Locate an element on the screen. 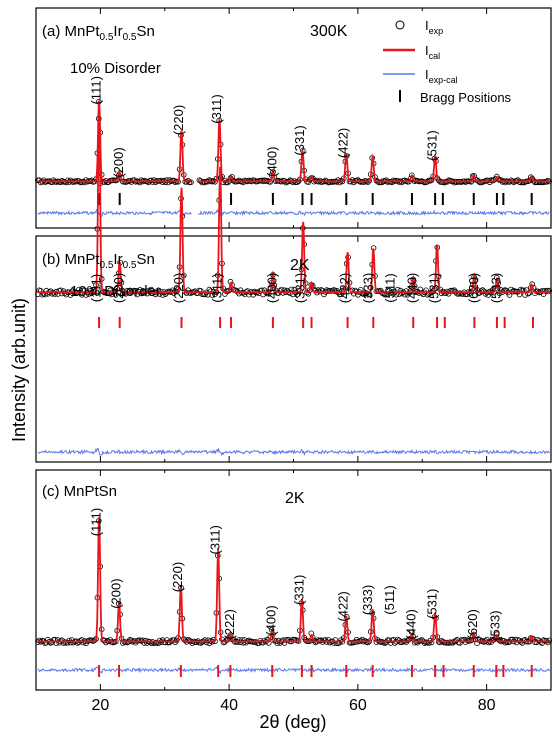 This screenshot has width=552, height=740. x-axis-label: 2θ (deg) is located at coordinates (292, 722).